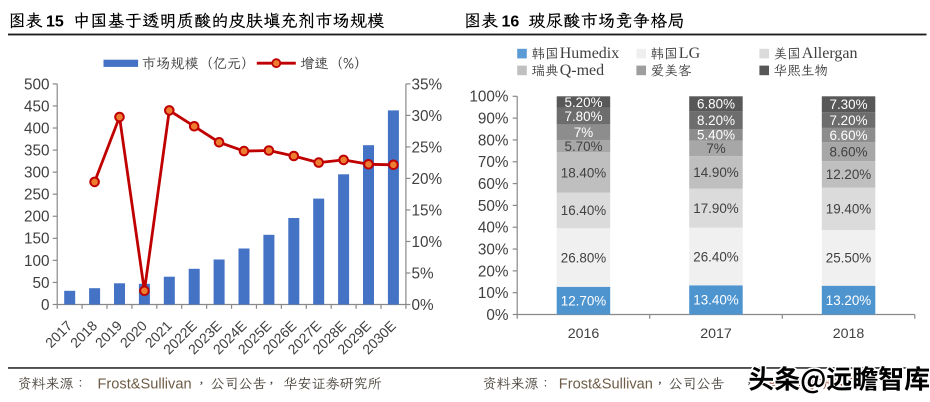  Describe the element at coordinates (716, 104) in the screenshot. I see `svg-text: 6.80%` at that location.